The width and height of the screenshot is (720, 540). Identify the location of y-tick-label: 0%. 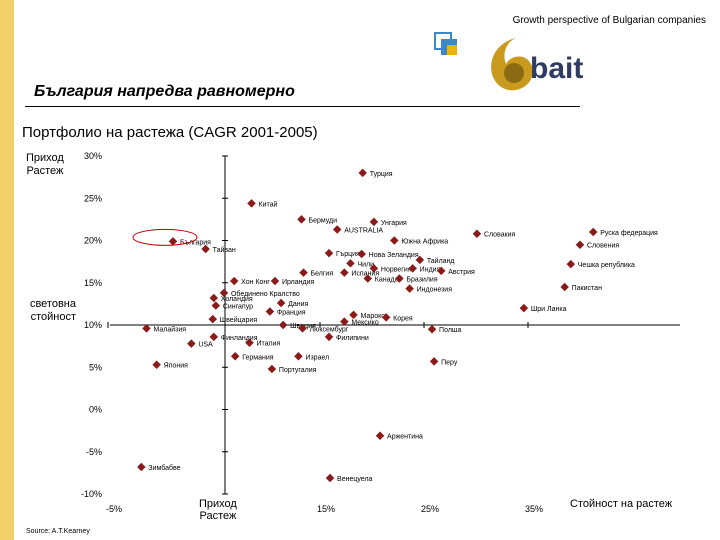
(95, 410).